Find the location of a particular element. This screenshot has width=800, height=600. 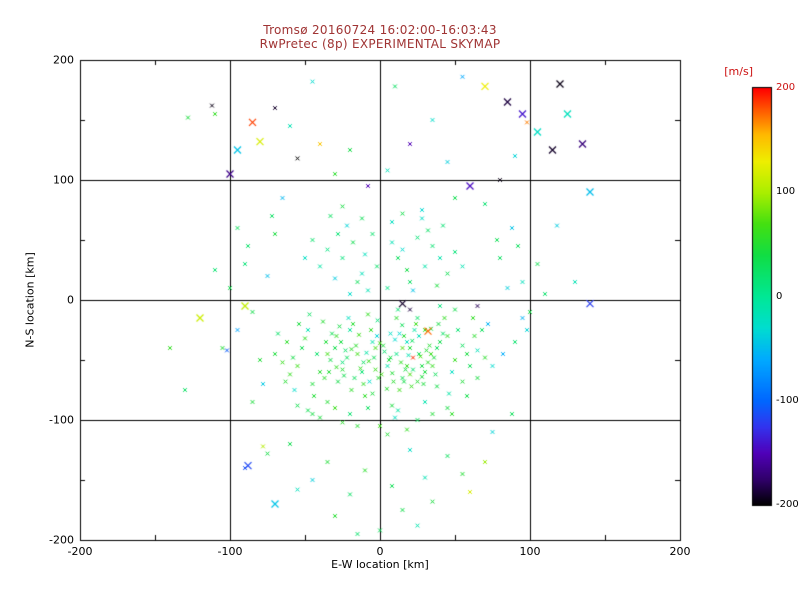

y-tick-label: 100 is located at coordinates (63, 180).